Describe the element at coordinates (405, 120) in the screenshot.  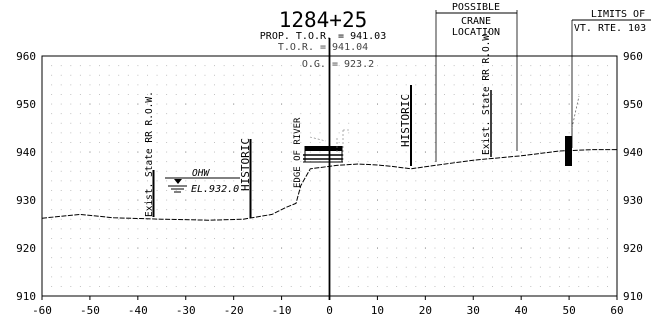
I see `historic-right-label: HISTORIC` at that location.